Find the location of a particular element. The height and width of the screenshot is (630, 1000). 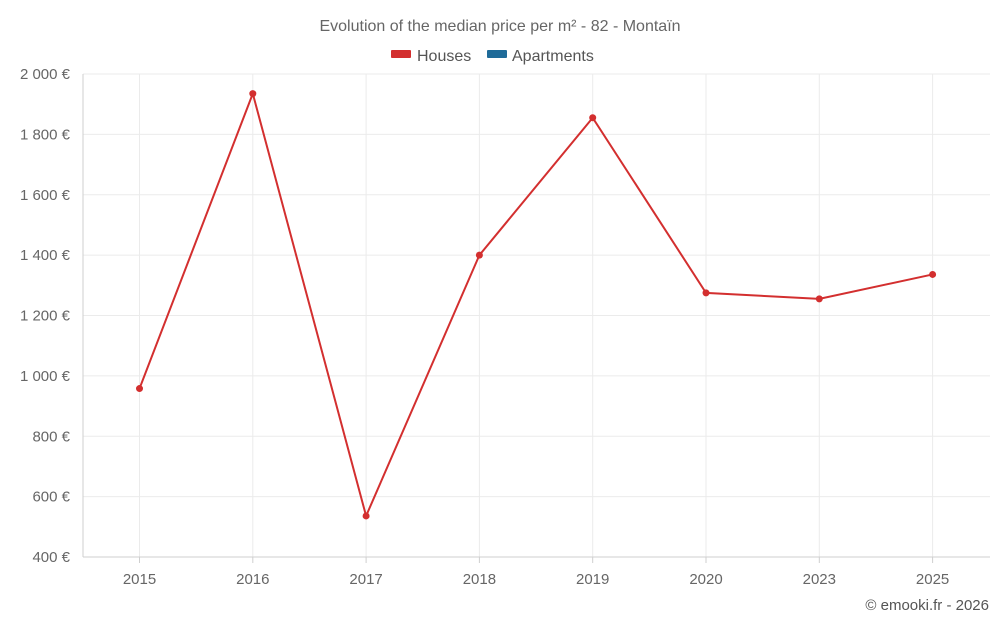

y-tick-label: 1 000 € is located at coordinates (45, 376).